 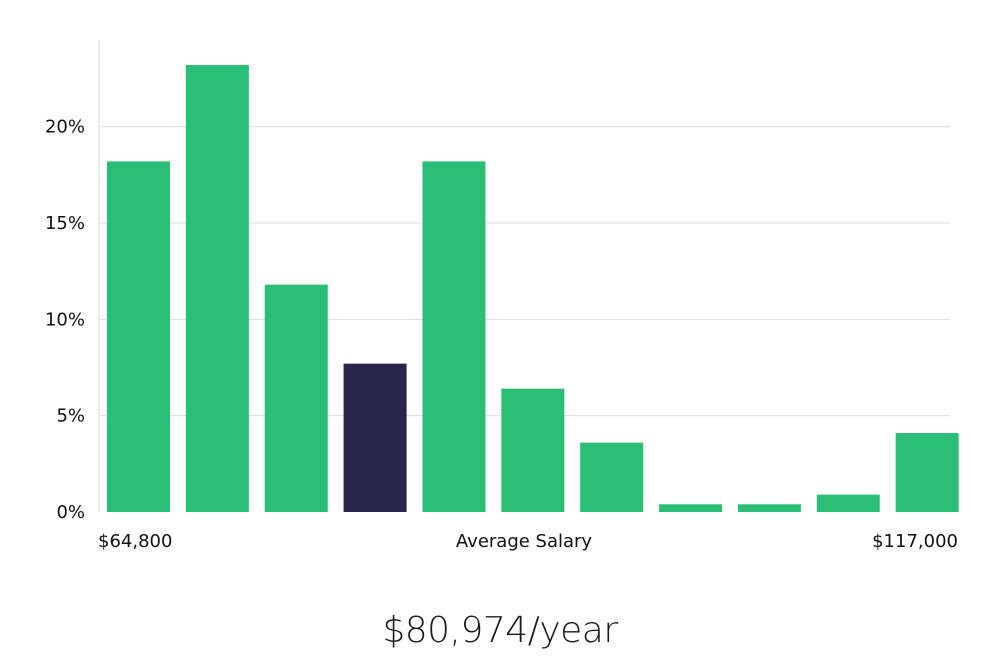 What do you see at coordinates (524, 541) in the screenshot?
I see `x-axis-title: Average Salary` at bounding box center [524, 541].